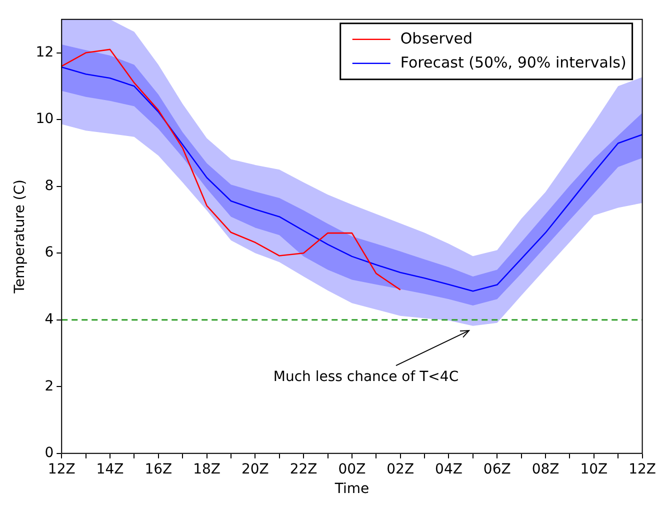  Describe the element at coordinates (352, 469) in the screenshot. I see `x-tick-label: 00Z` at that location.